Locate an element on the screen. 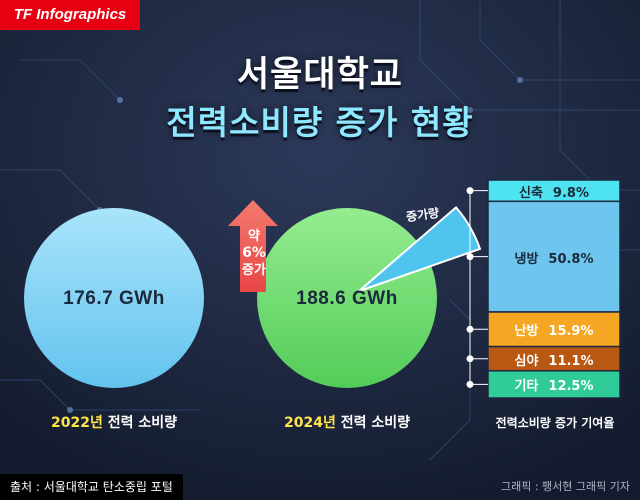 The width and height of the screenshot is (640, 500). caption-2024-text: 전력 소비량 is located at coordinates (372, 423).